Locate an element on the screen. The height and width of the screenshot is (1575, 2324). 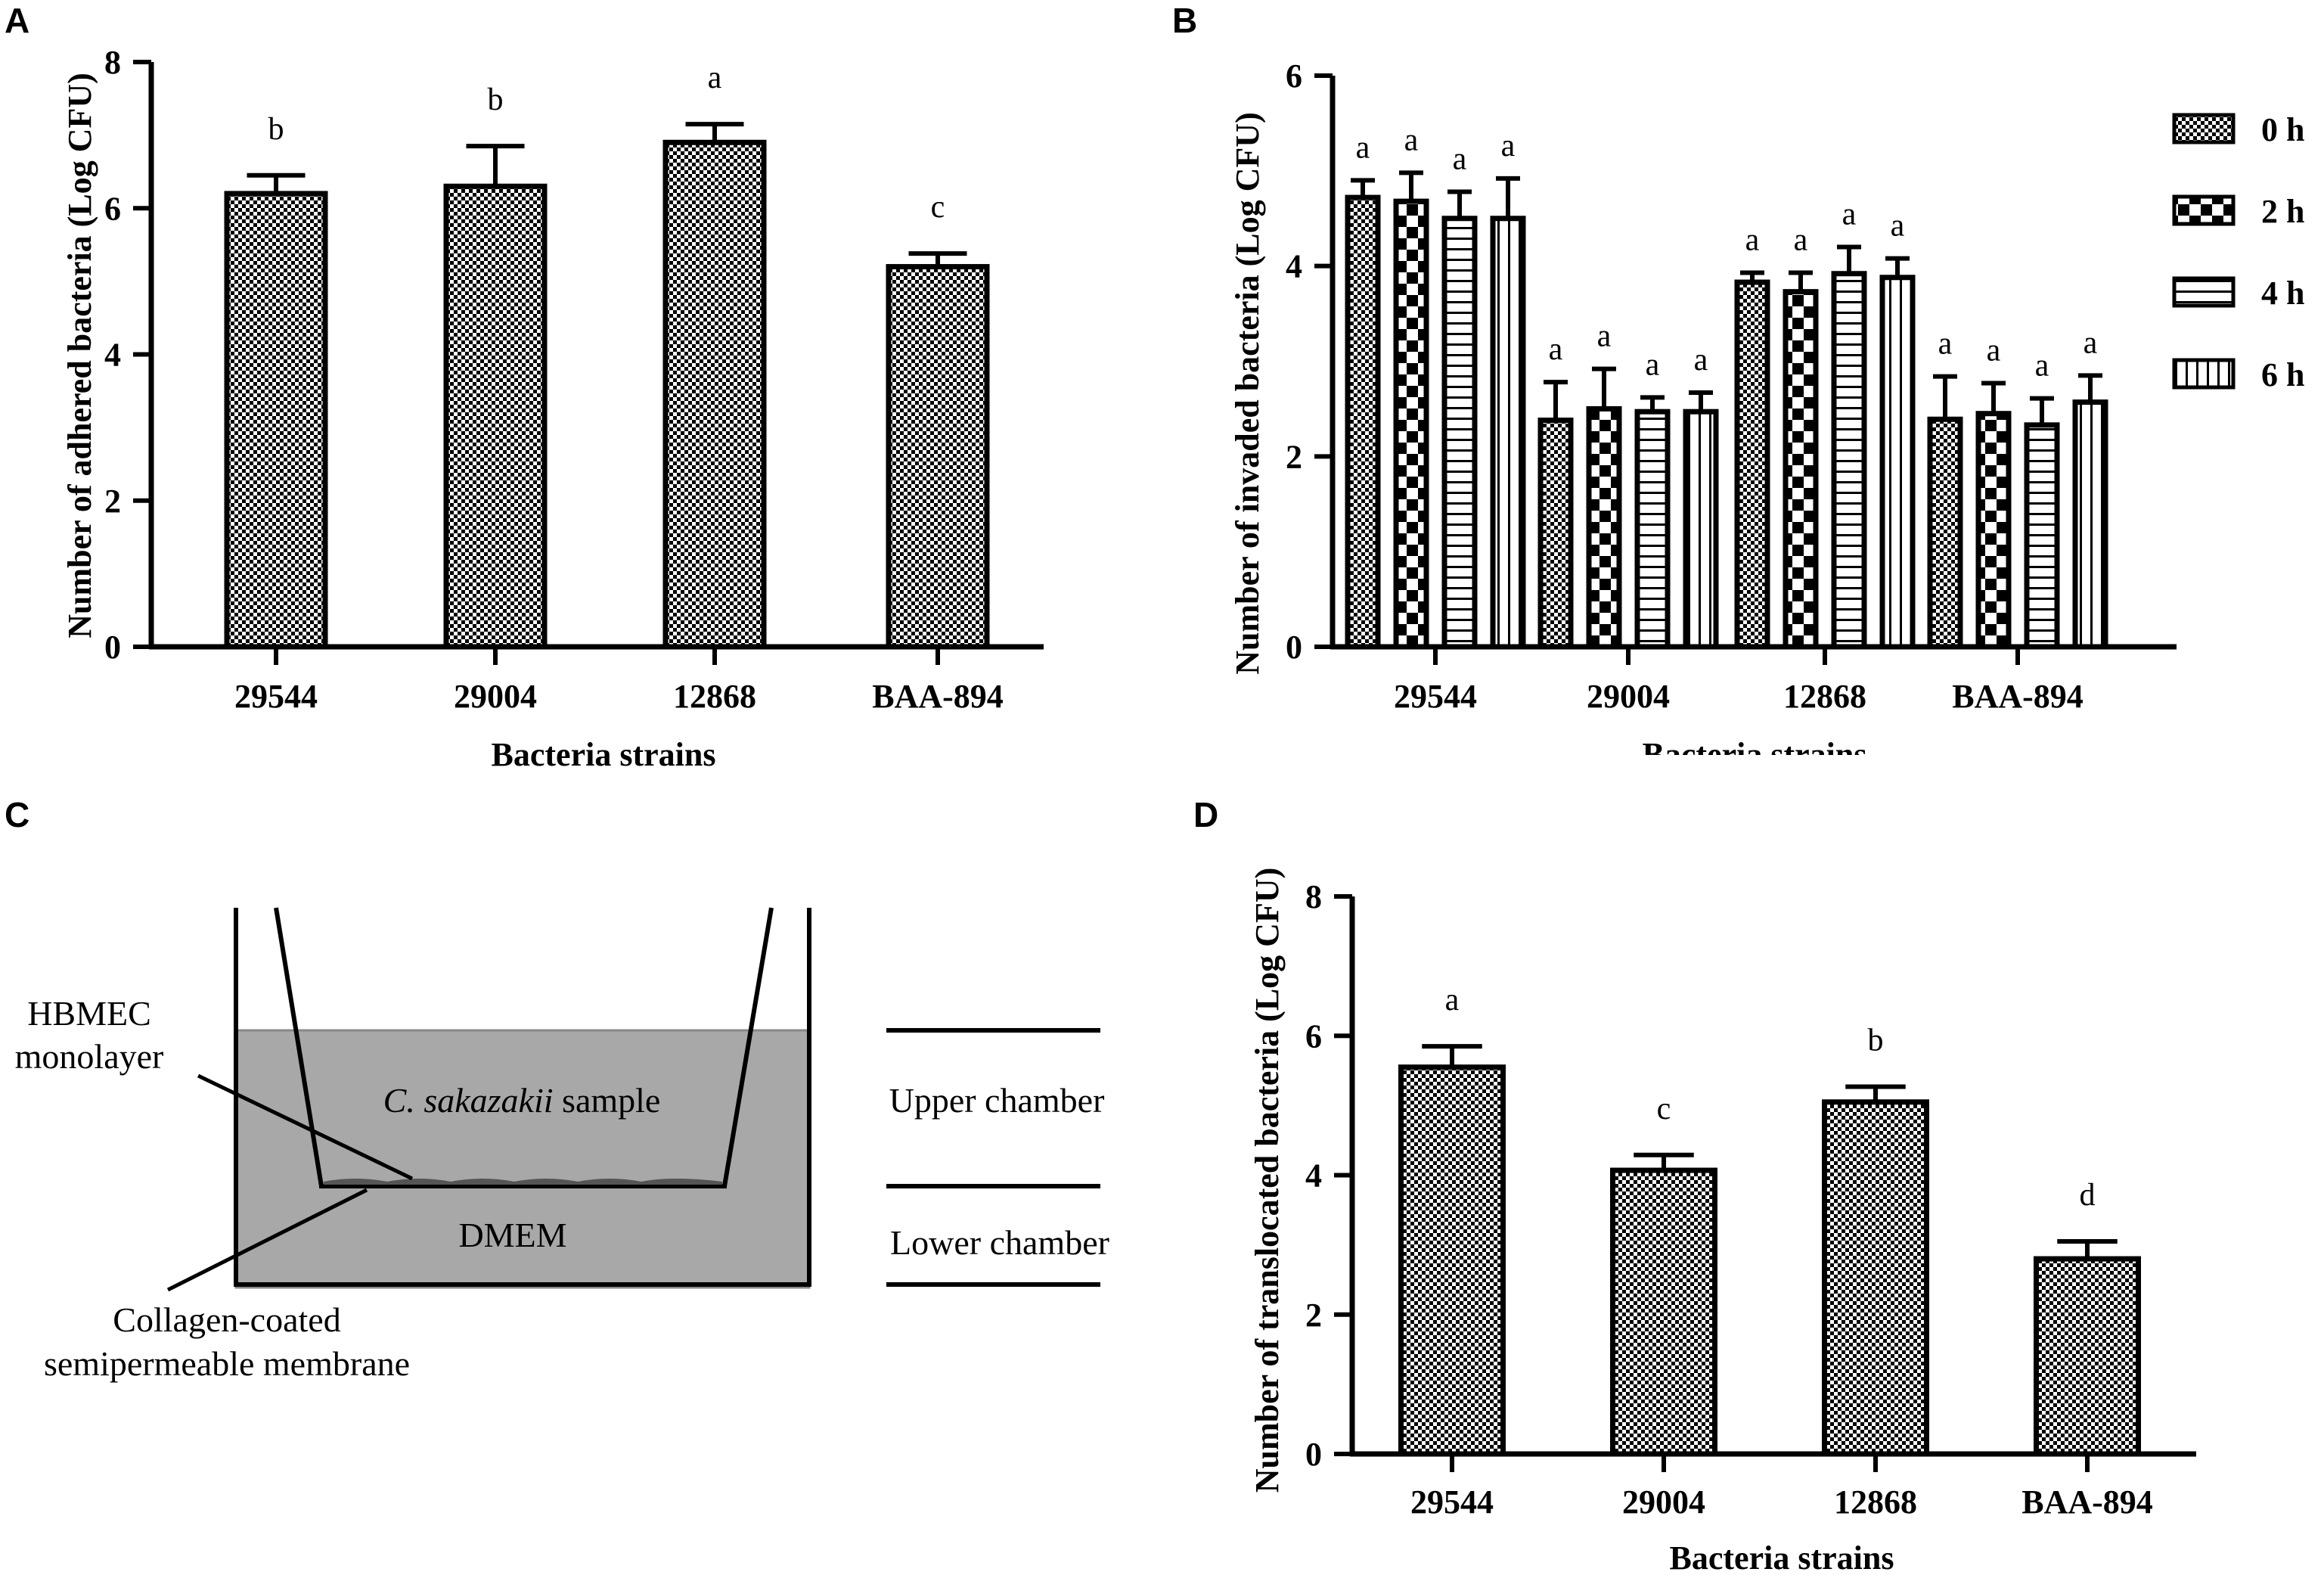
significance-letter: c is located at coordinates (938, 207).